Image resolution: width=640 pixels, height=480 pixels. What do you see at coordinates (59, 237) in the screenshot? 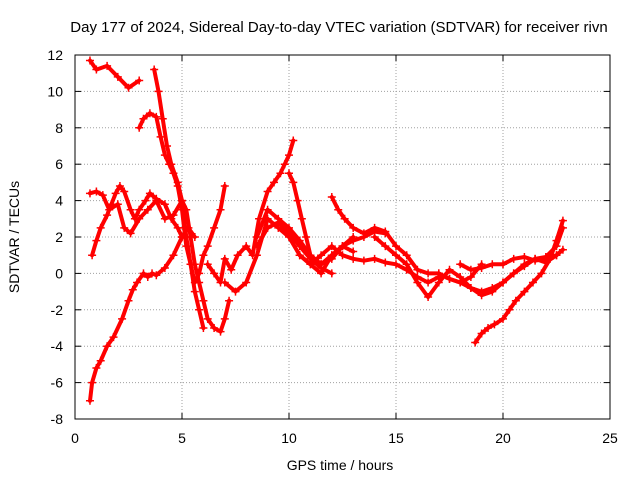
I see `y-tick-label: 2` at bounding box center [59, 237].